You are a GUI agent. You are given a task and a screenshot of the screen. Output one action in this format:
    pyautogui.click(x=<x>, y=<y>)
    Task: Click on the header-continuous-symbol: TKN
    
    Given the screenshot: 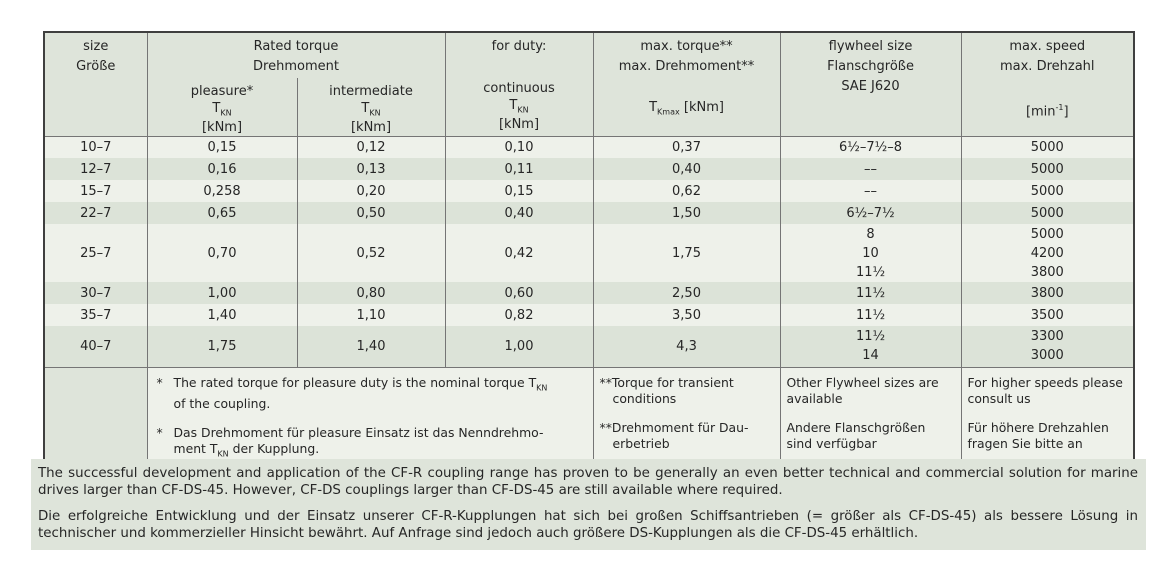 What is the action you would take?
    pyautogui.click(x=519, y=106)
    